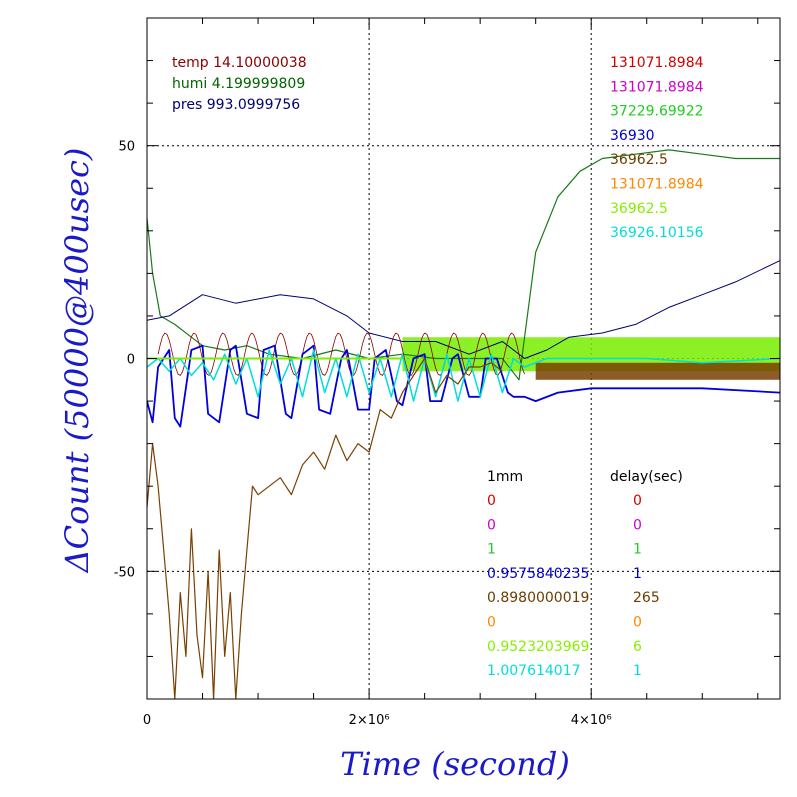  I want to click on env-label-0: temp 14.10000038, so click(239, 63).